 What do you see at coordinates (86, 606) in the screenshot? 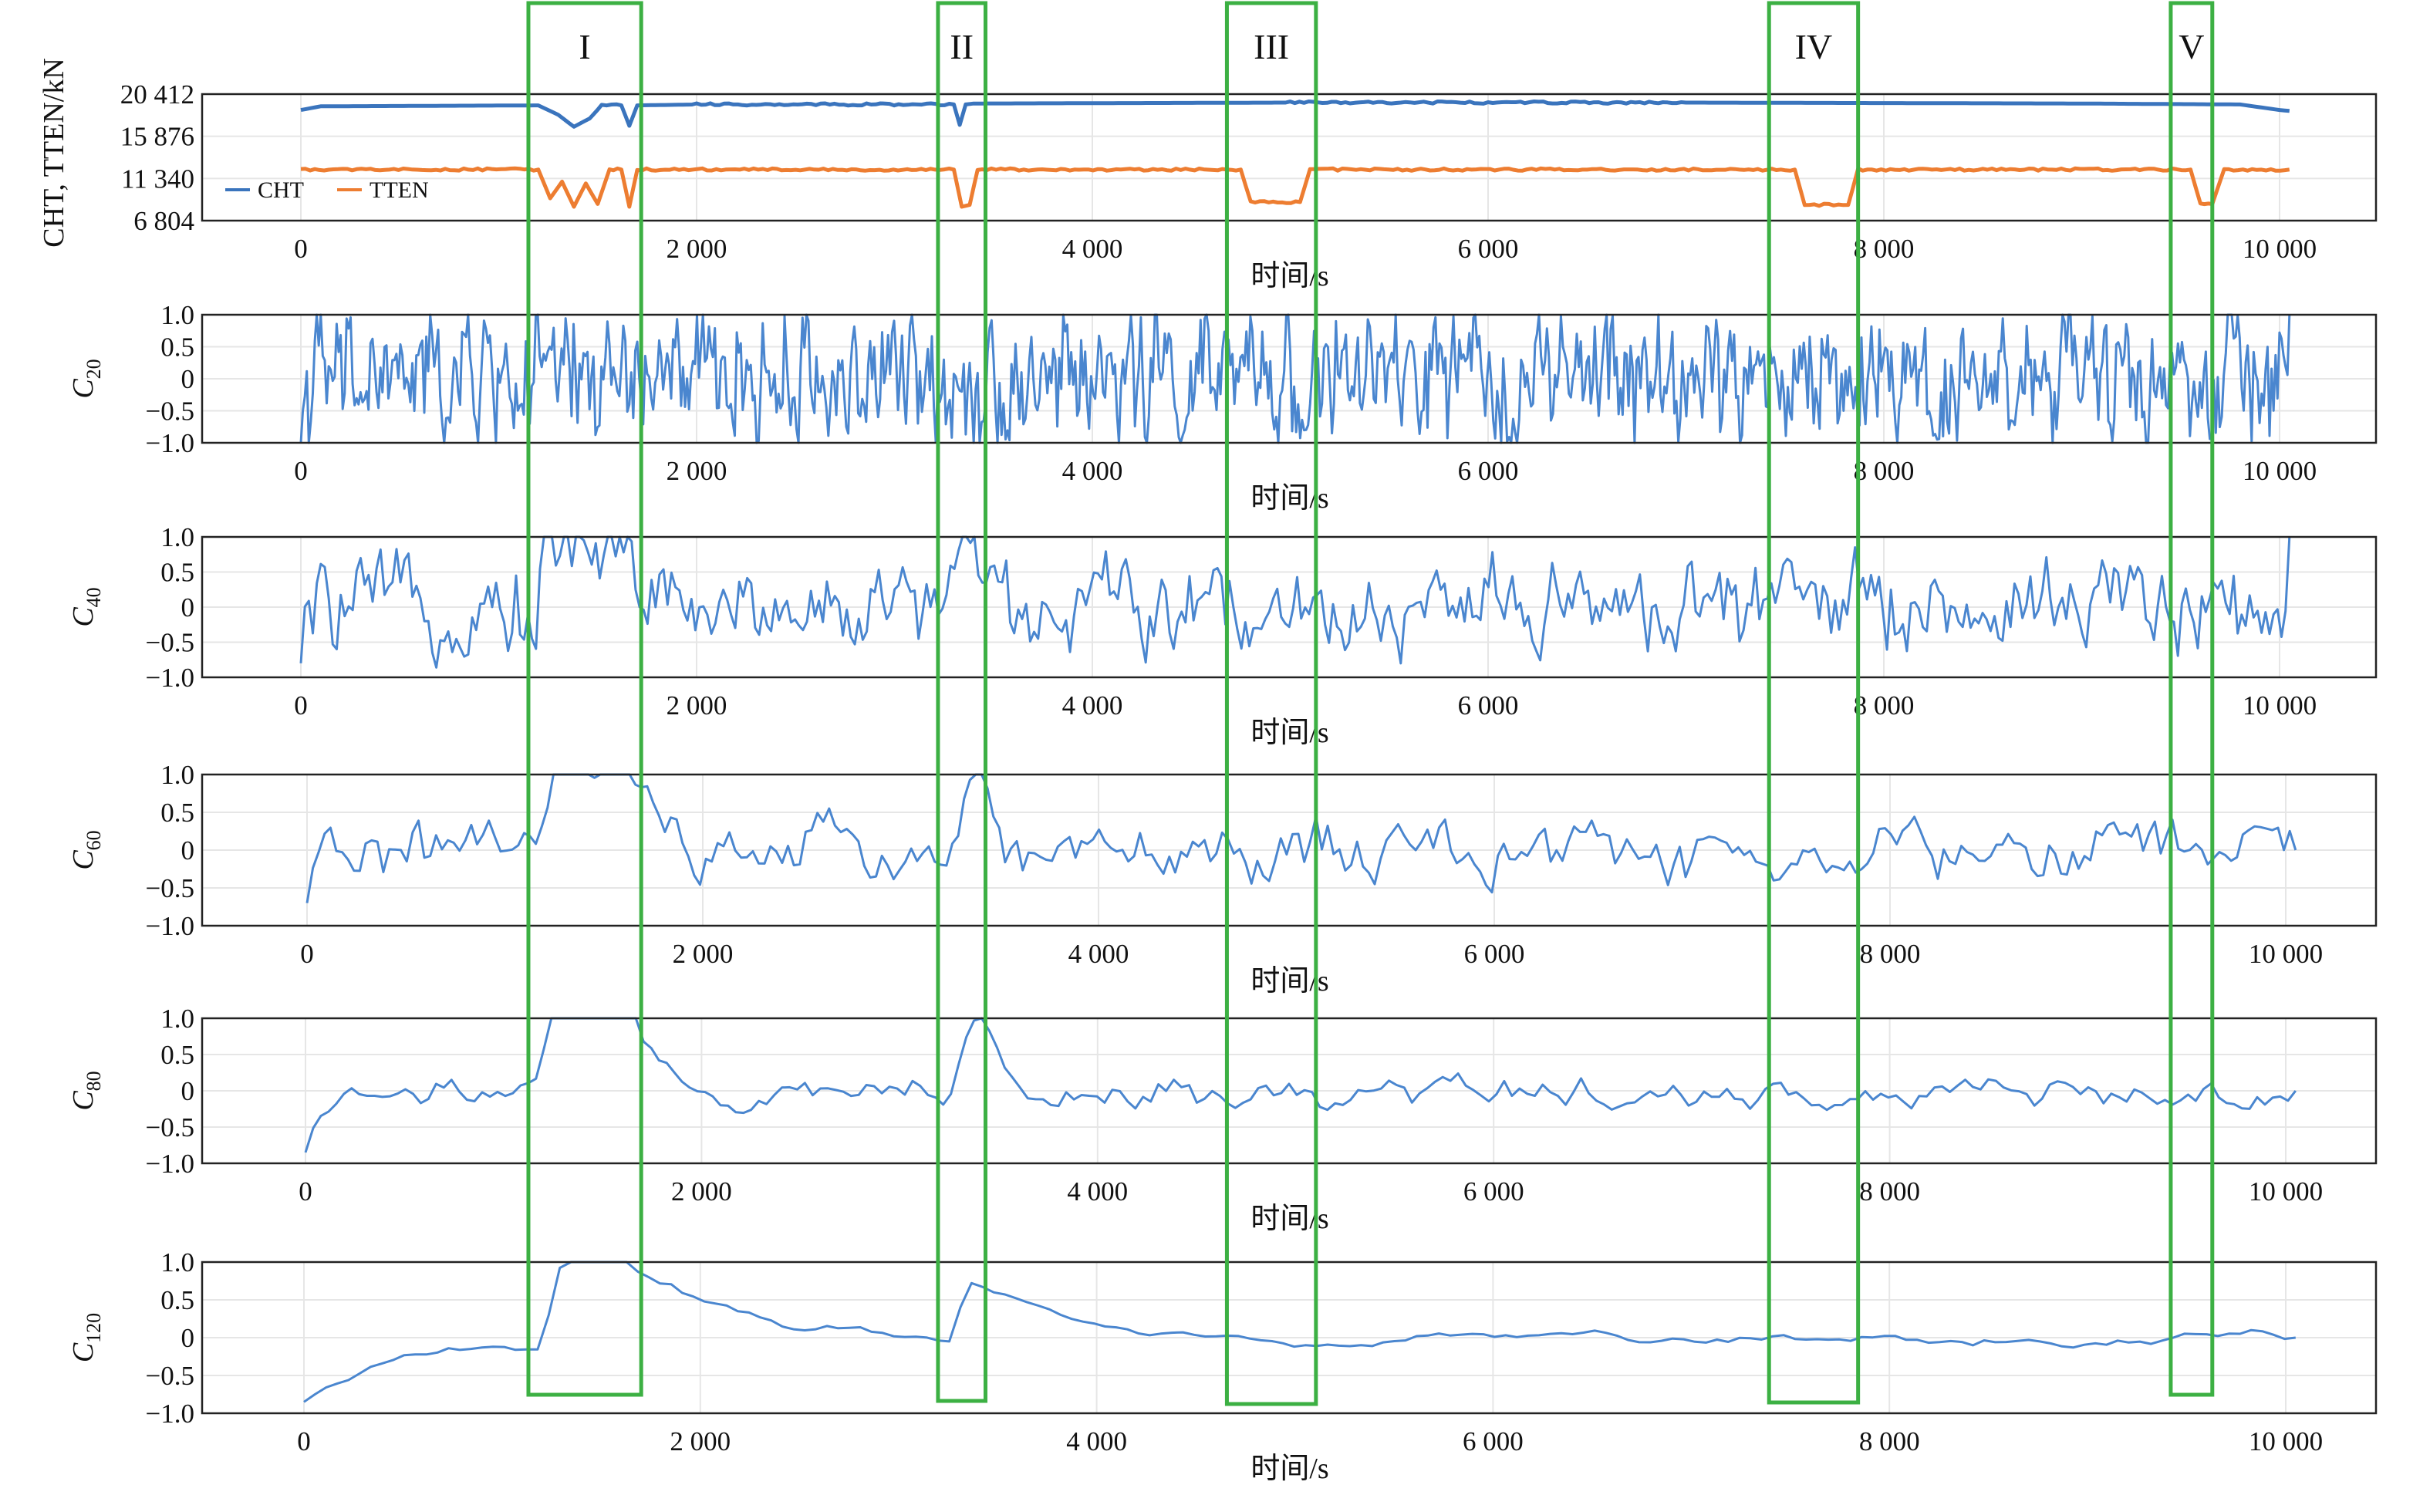
I see `y-axis-label: C40` at bounding box center [86, 606].